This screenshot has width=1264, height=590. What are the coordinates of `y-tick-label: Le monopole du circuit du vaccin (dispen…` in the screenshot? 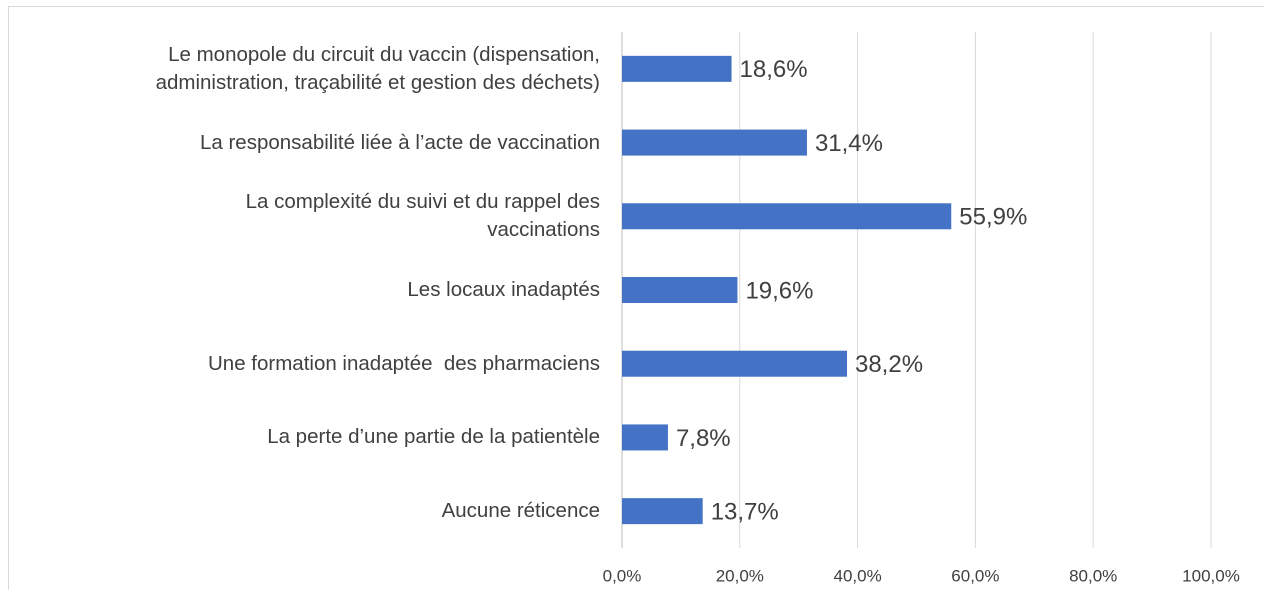 It's located at (377, 68).